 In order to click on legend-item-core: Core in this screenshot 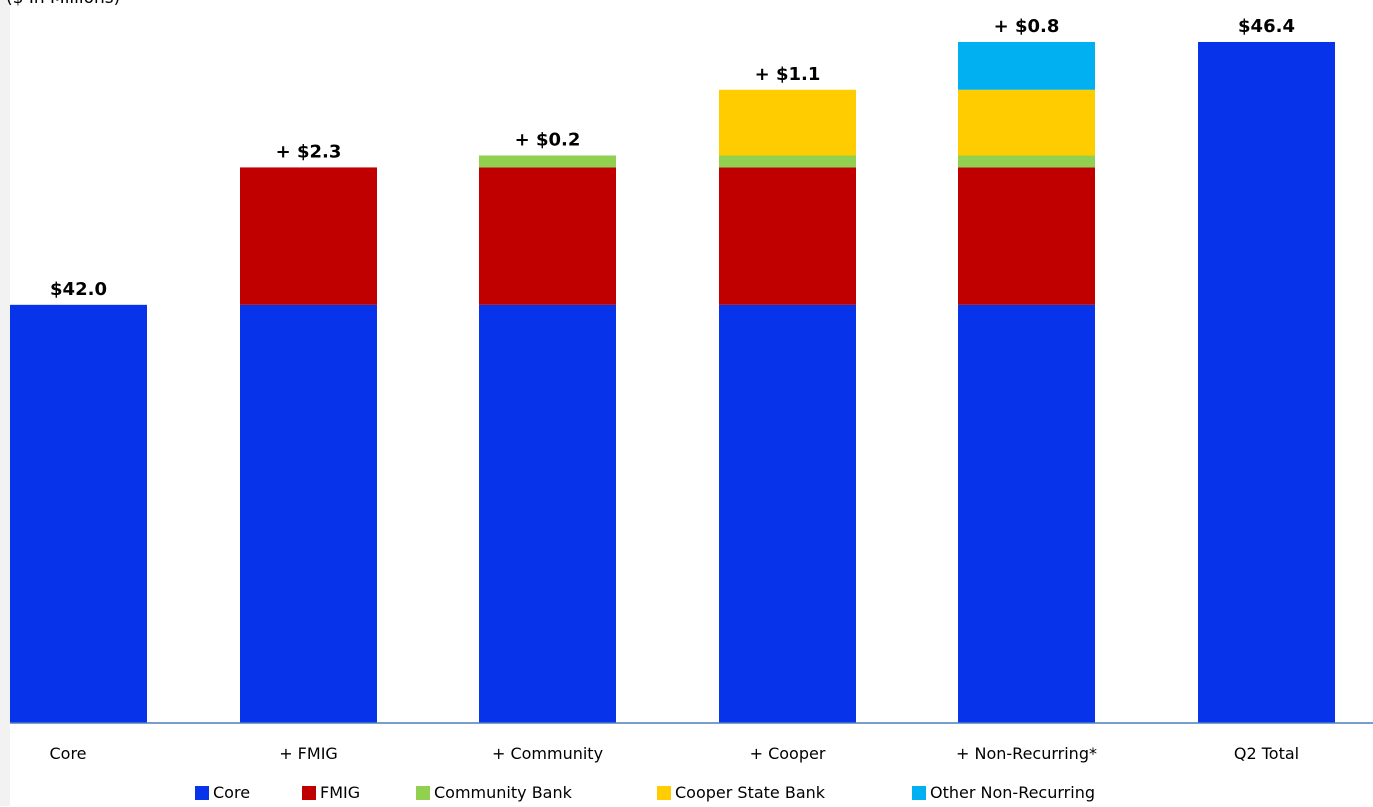, I will do `click(222, 792)`.